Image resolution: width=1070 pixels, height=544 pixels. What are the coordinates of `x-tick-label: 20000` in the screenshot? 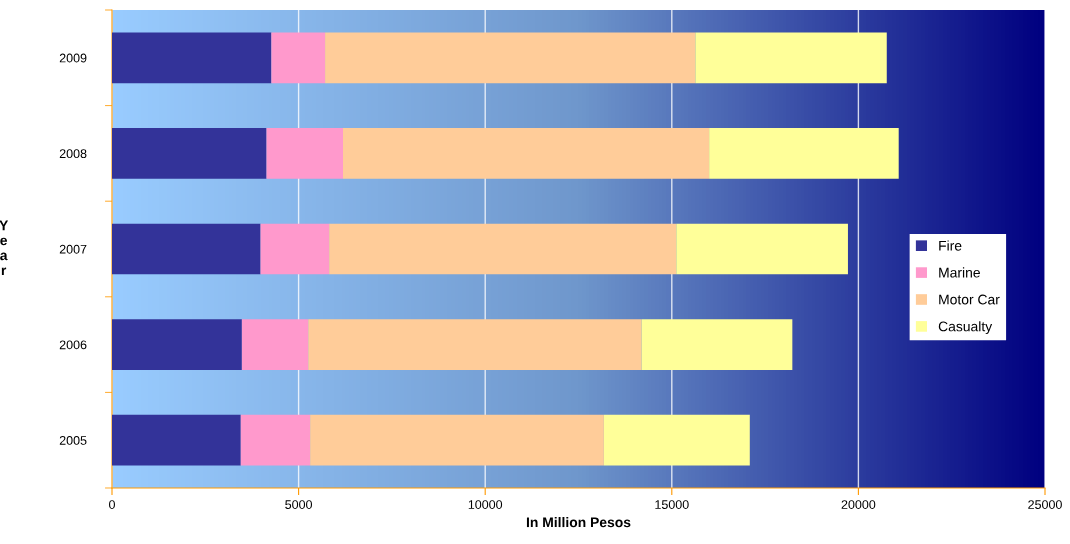 It's located at (858, 504).